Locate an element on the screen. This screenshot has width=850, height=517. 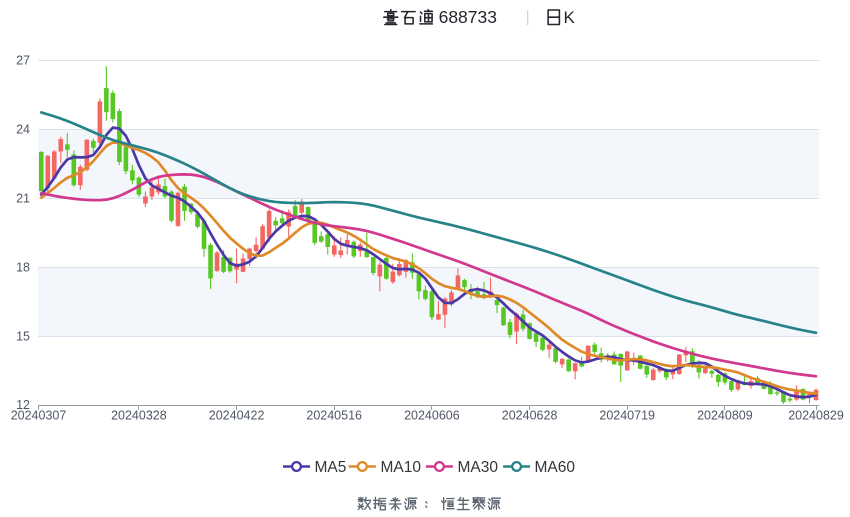
svg-text: 20240606 is located at coordinates (432, 416).